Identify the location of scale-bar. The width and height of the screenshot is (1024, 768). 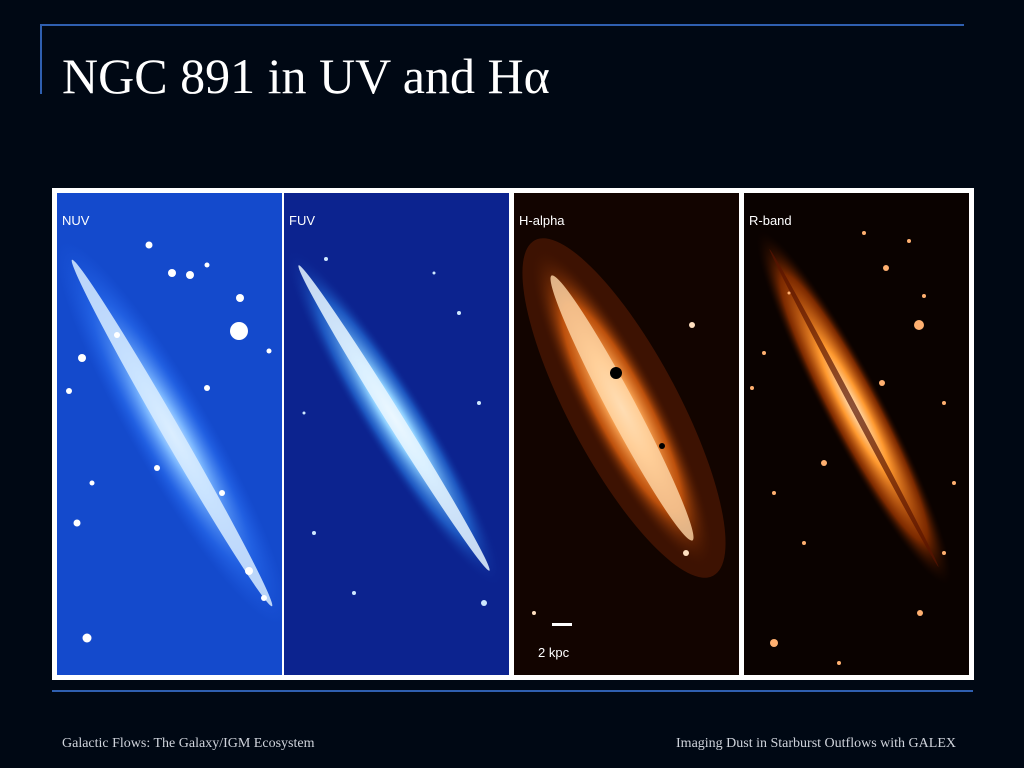
(562, 624).